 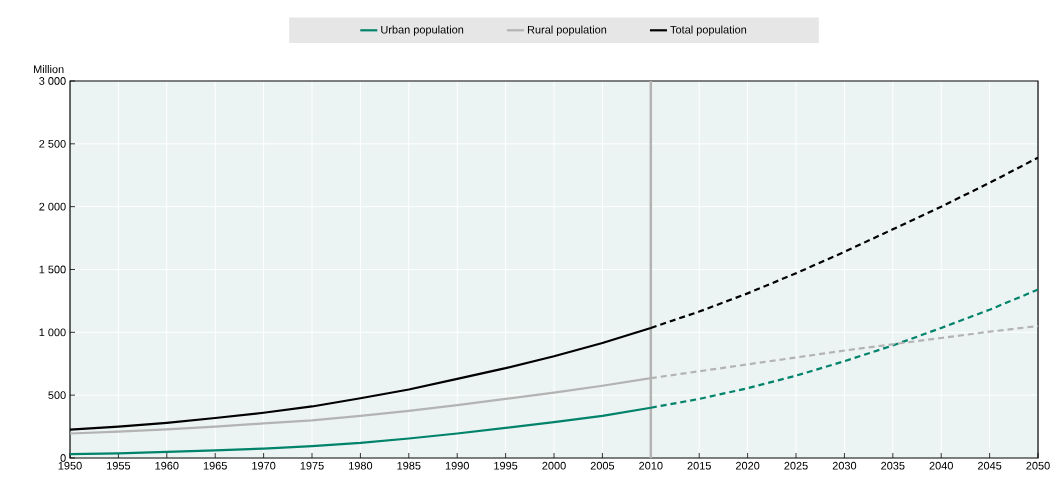 I want to click on x-tick-label: 1965, so click(x=215, y=465).